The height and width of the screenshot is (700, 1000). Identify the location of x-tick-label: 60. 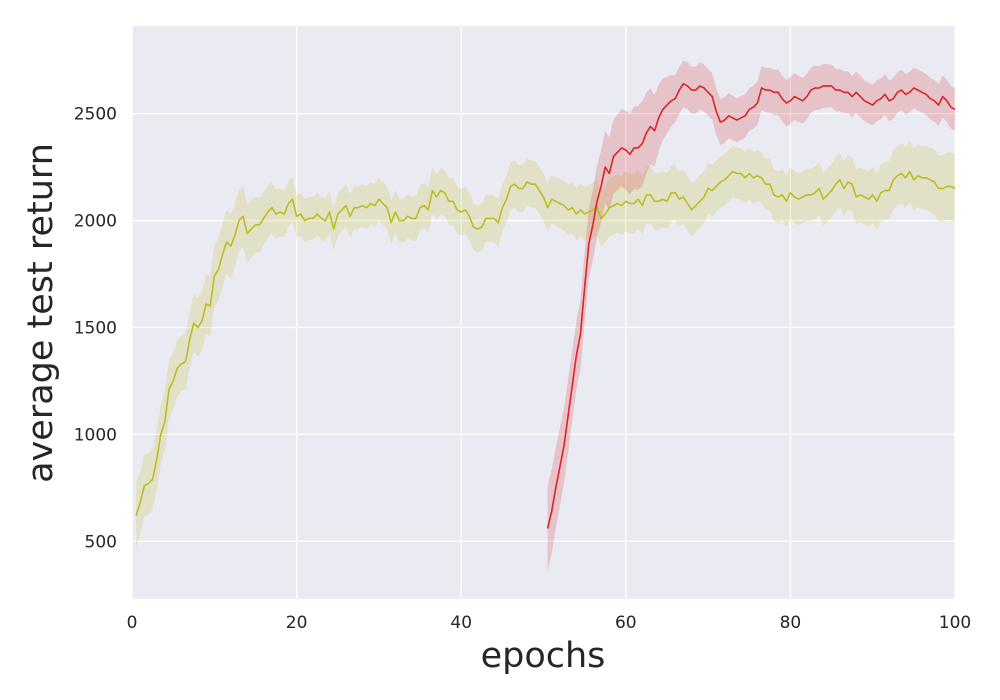
(626, 623).